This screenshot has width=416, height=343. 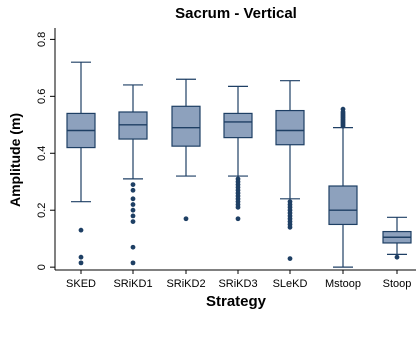 I want to click on chart-title: Sacrum - Vertical, so click(x=236, y=13).